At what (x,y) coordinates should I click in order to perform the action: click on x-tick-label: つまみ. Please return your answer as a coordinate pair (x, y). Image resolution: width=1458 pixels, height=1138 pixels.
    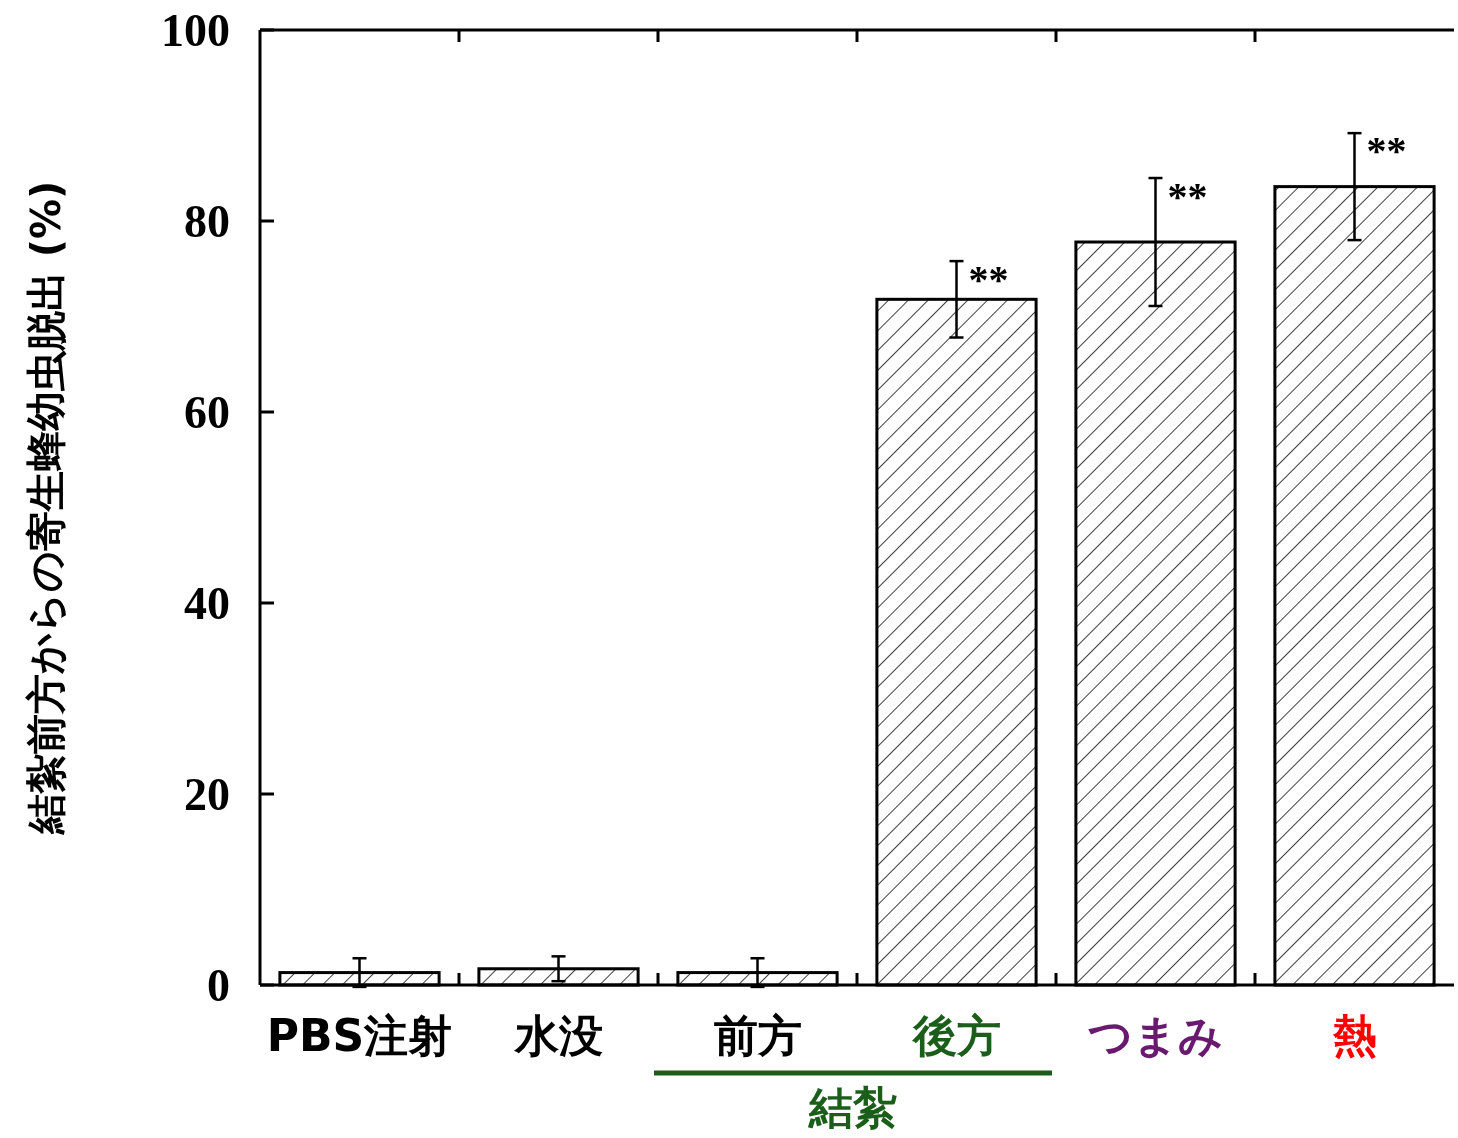
    Looking at the image, I should click on (1155, 1035).